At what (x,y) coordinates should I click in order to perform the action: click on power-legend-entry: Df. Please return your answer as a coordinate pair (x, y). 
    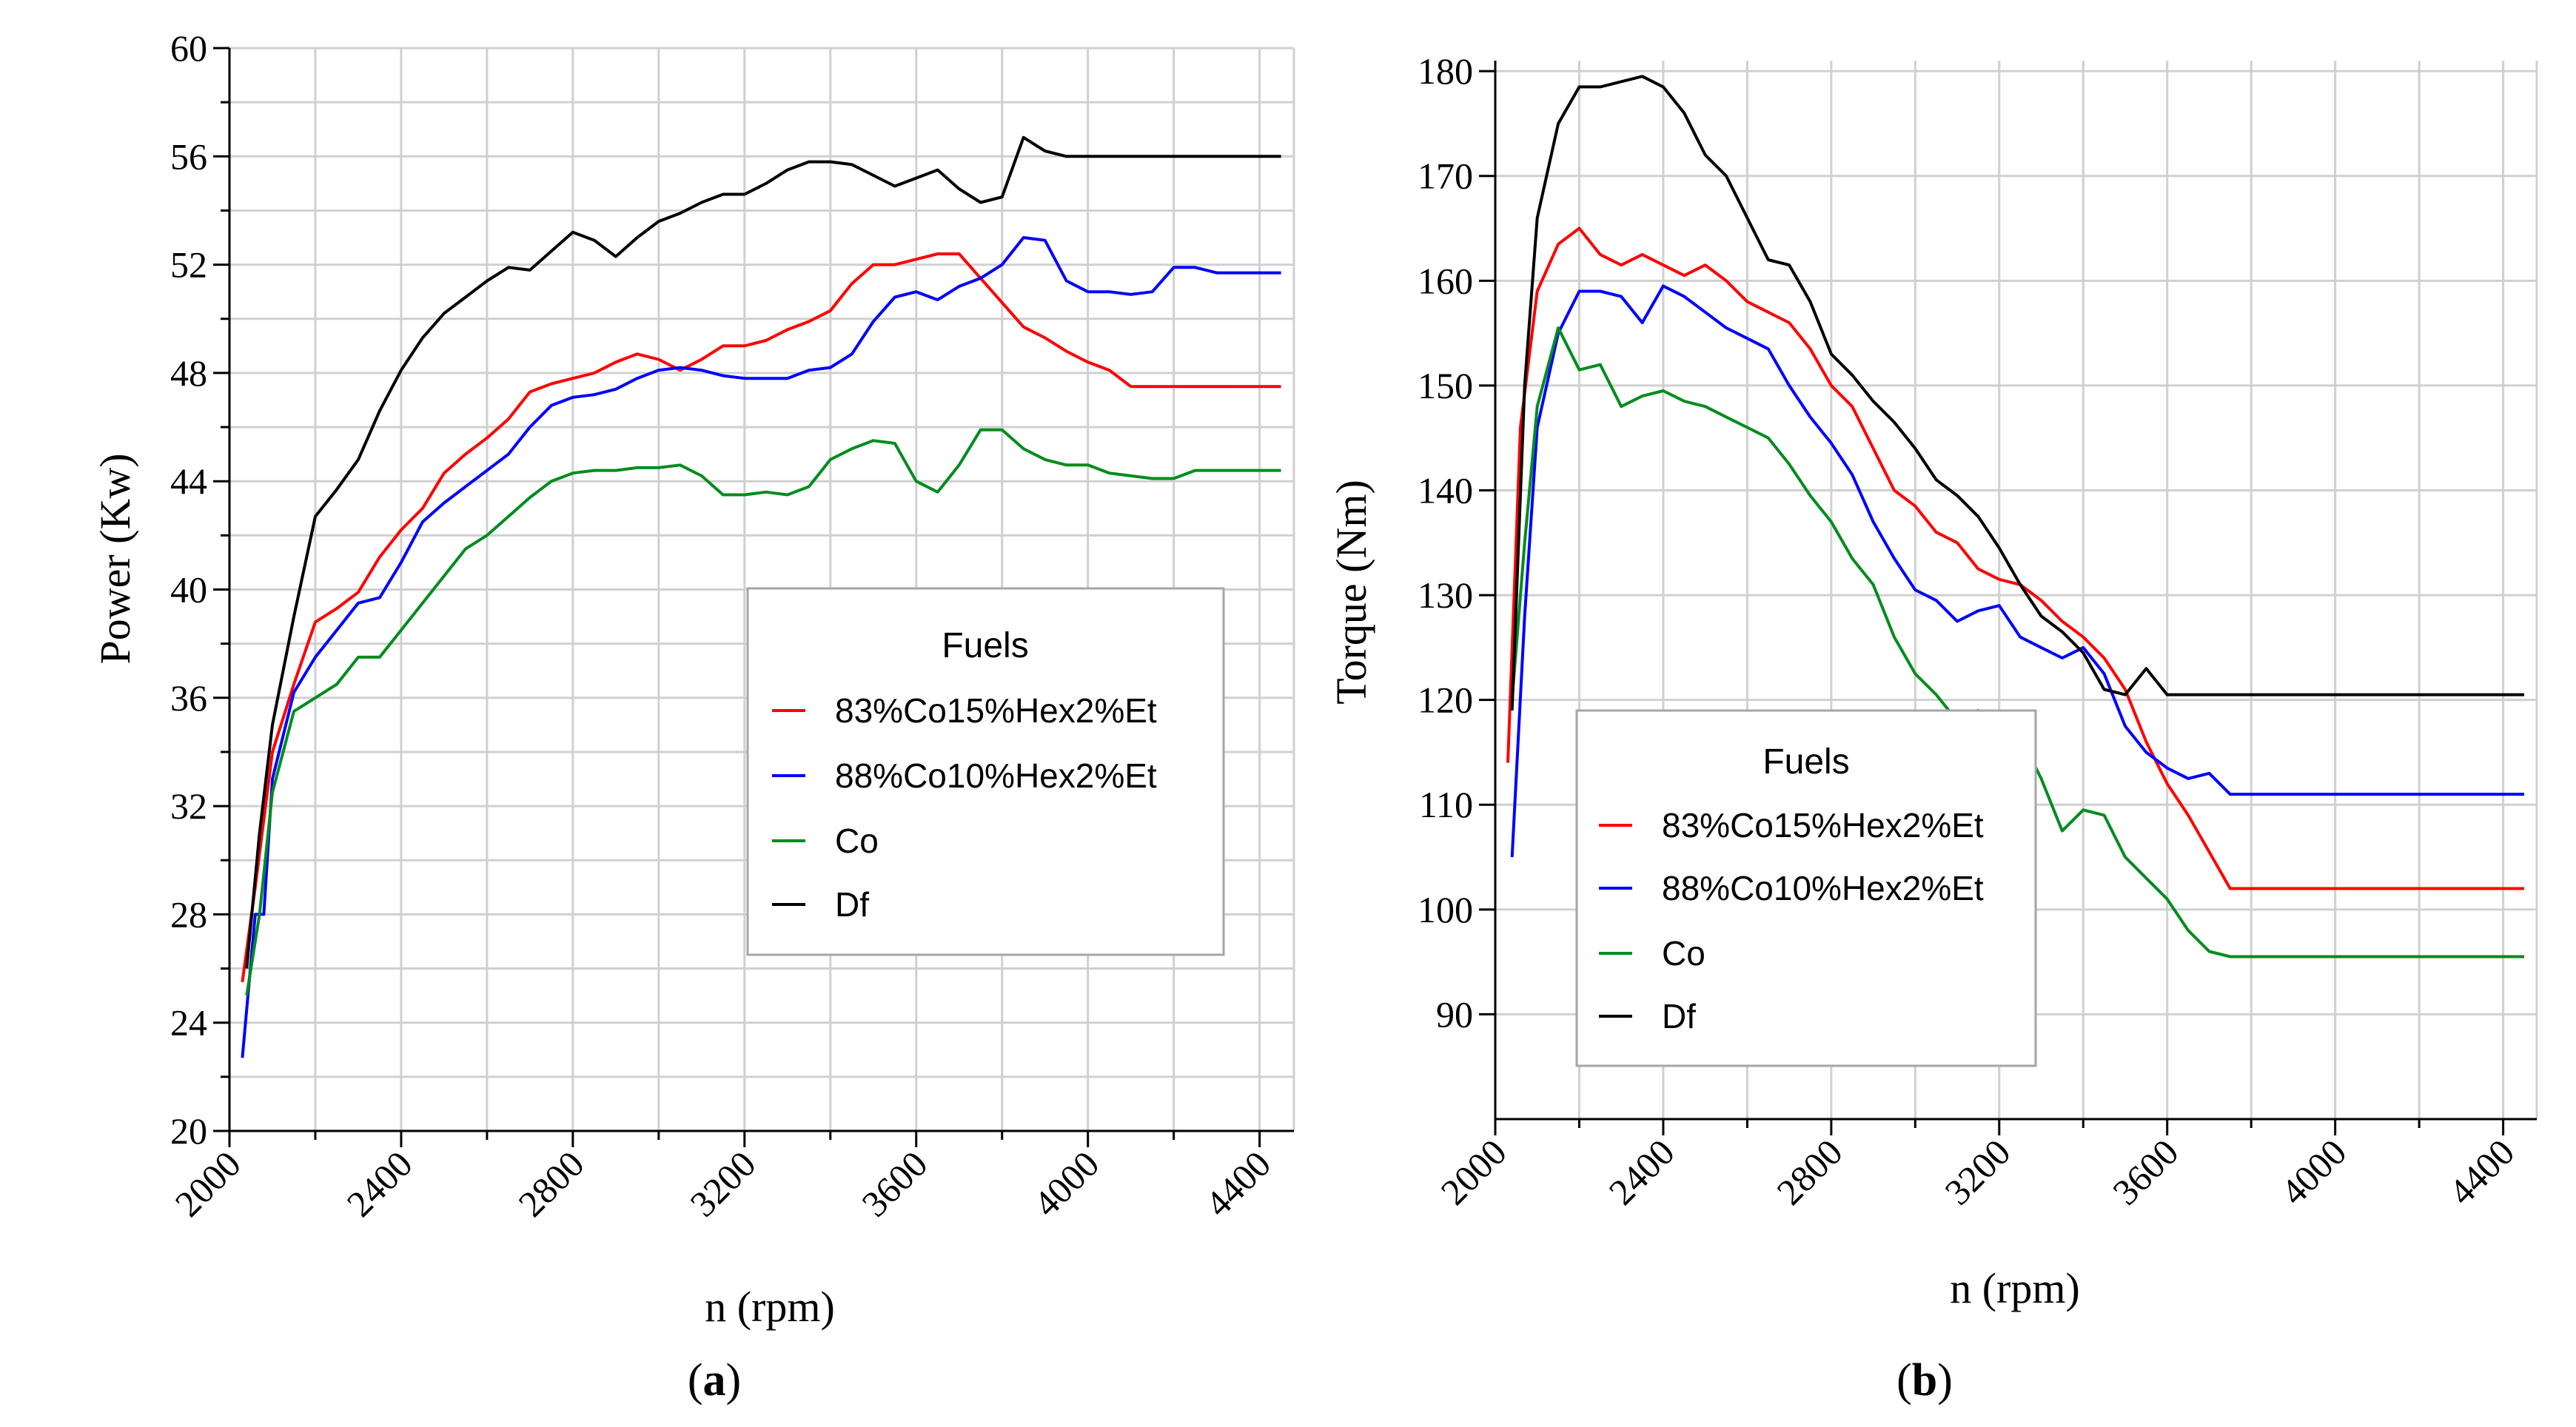
    Looking at the image, I should click on (852, 905).